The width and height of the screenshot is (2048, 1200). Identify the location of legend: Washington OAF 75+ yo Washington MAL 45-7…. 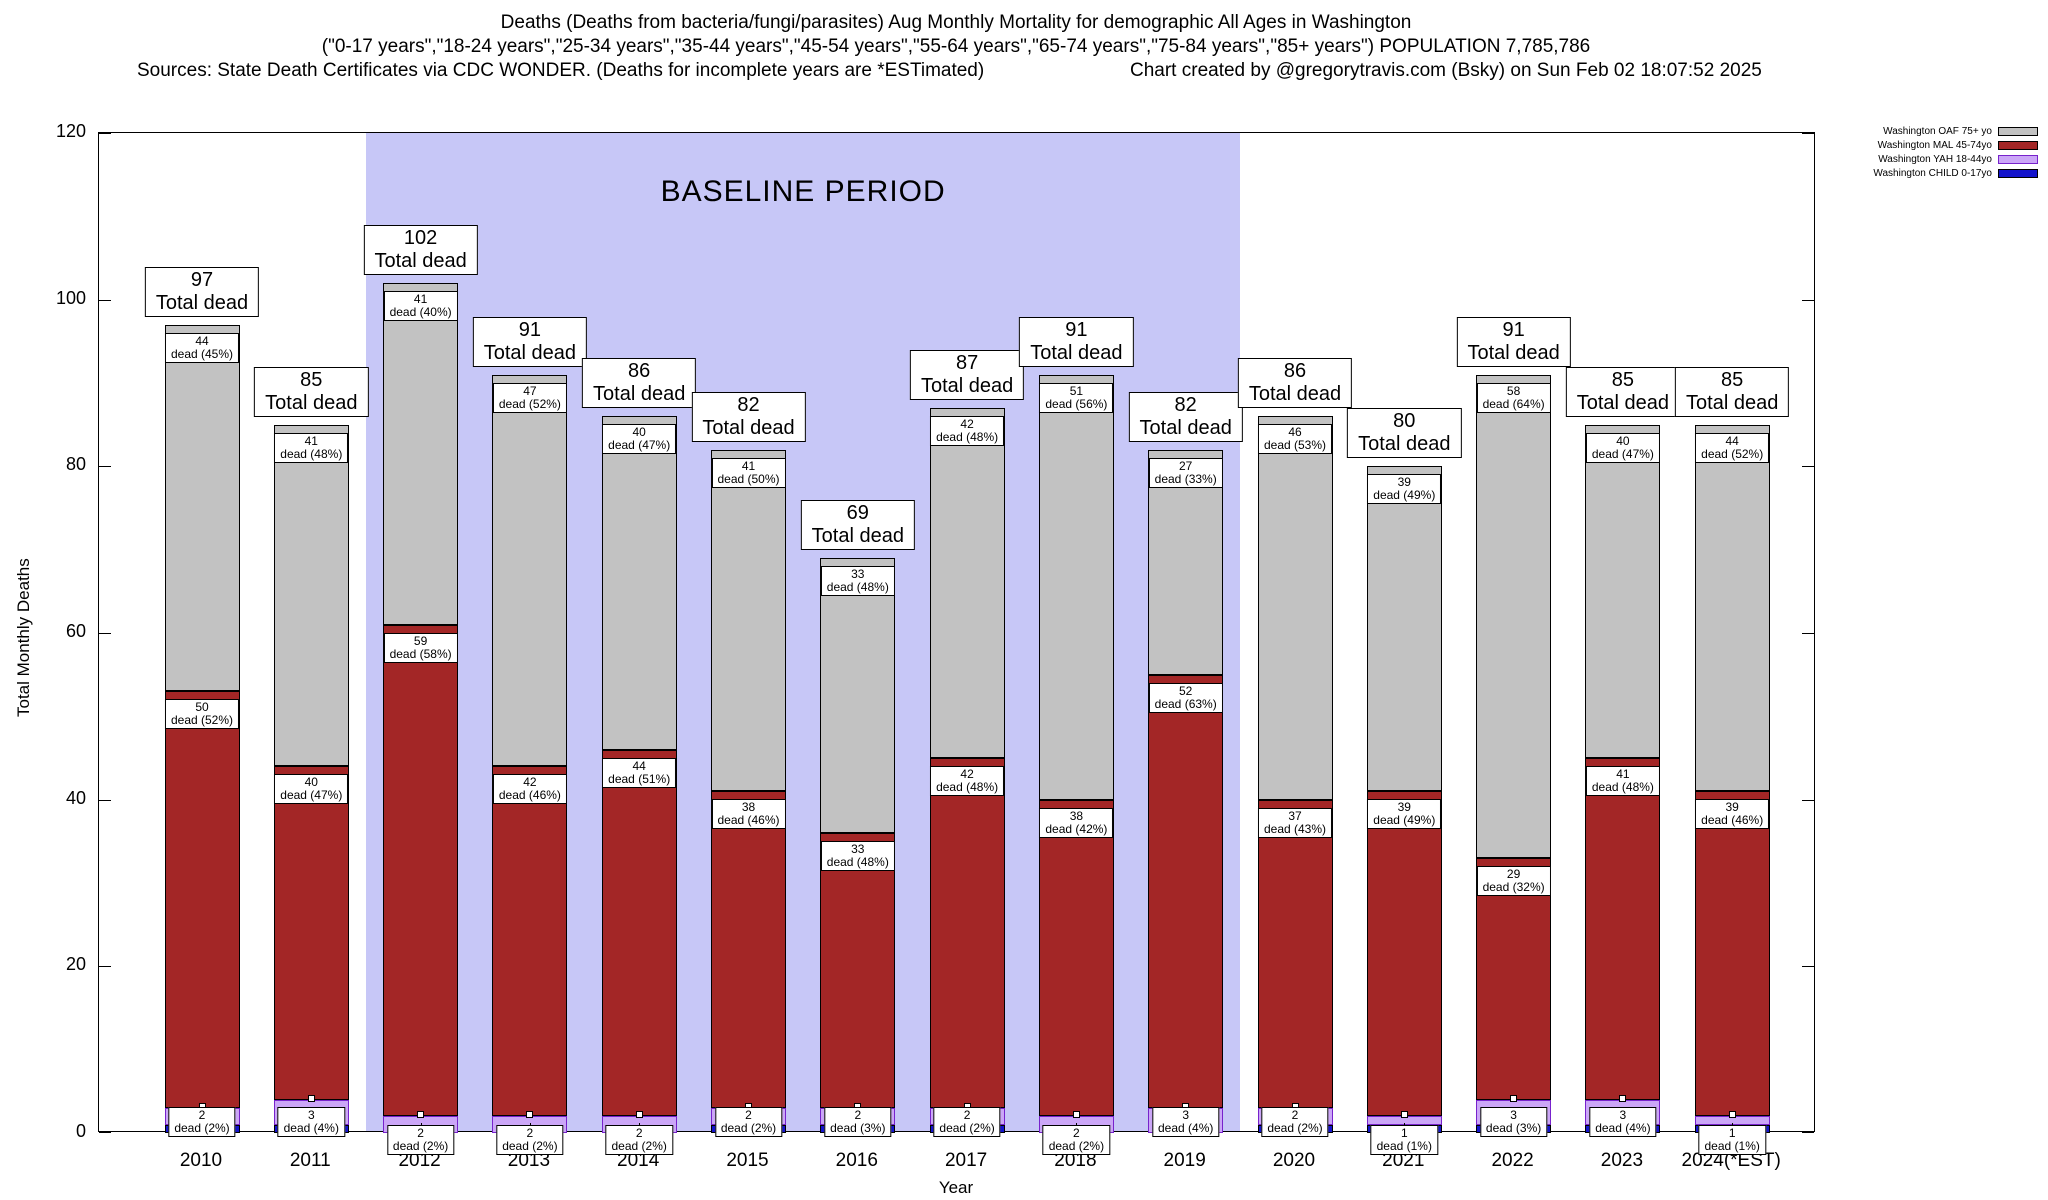
(1955, 152).